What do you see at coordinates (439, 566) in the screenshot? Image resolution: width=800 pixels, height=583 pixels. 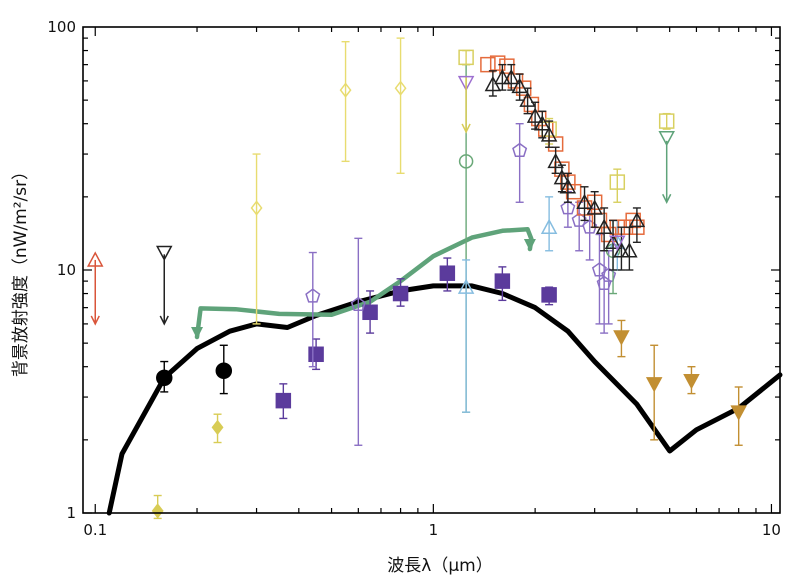 I see `x-axis-title: 波長λ（μm）` at bounding box center [439, 566].